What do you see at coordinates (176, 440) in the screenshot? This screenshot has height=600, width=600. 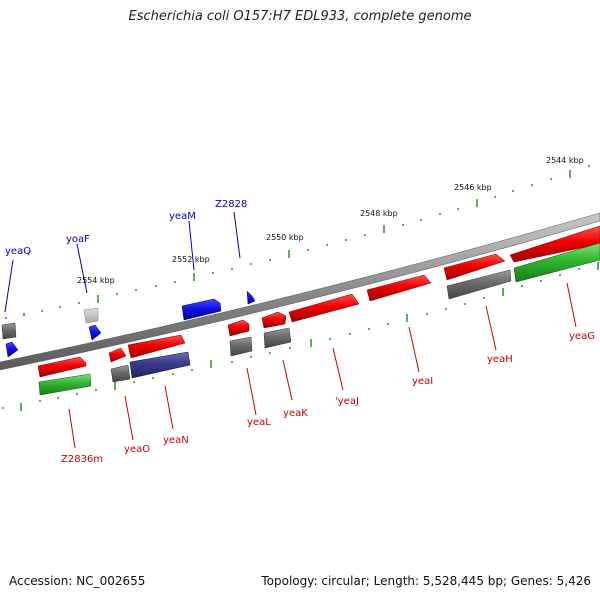 I see `gene-label: yeaN` at bounding box center [176, 440].